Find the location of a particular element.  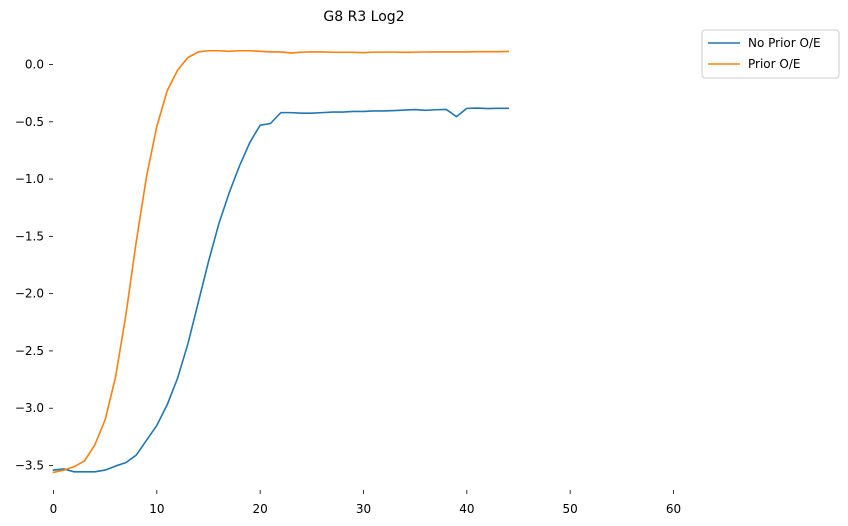

y-tick-label: −3.5 is located at coordinates (29, 466).